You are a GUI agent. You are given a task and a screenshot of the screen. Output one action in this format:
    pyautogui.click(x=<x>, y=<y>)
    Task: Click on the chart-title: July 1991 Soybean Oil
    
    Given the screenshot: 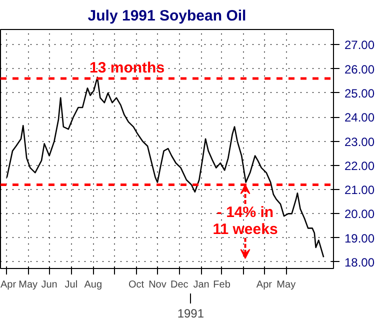 What is the action you would take?
    pyautogui.click(x=167, y=16)
    